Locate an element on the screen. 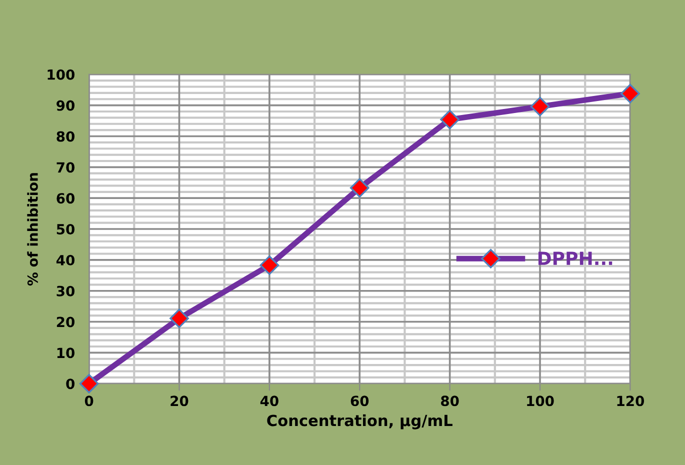 This screenshot has width=685, height=465. x-tick-label: 100 is located at coordinates (540, 401).